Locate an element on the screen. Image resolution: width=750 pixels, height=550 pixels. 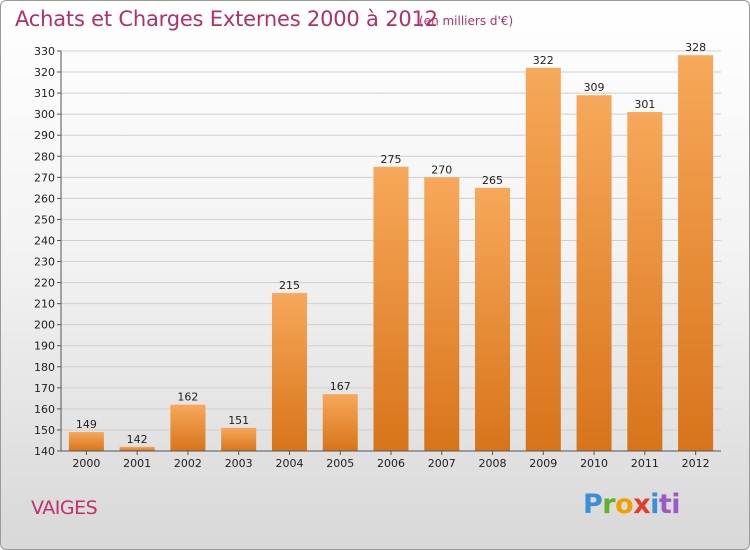
bar-value-label: 265 is located at coordinates (492, 180).